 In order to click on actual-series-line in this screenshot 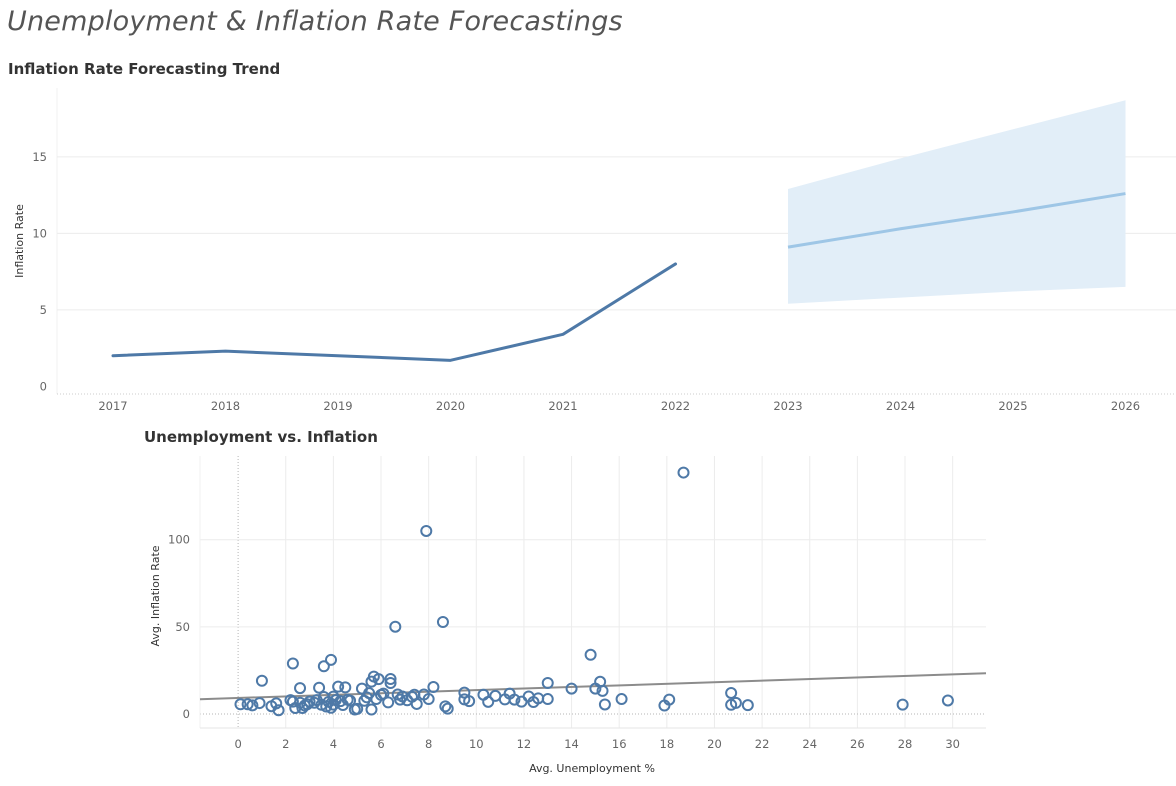, I will do `click(394, 312)`.